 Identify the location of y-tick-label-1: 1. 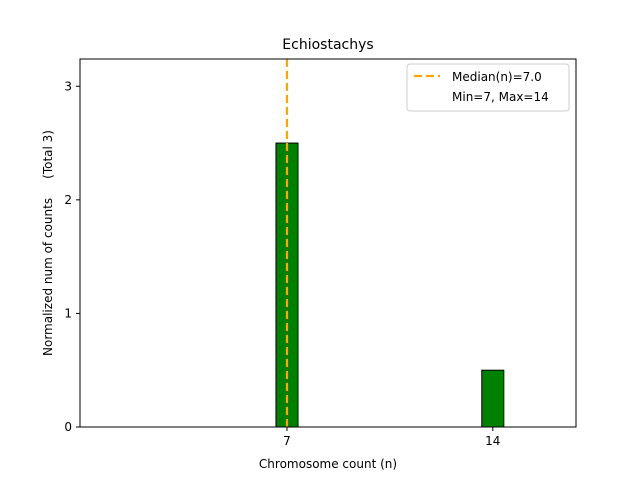
(68, 313).